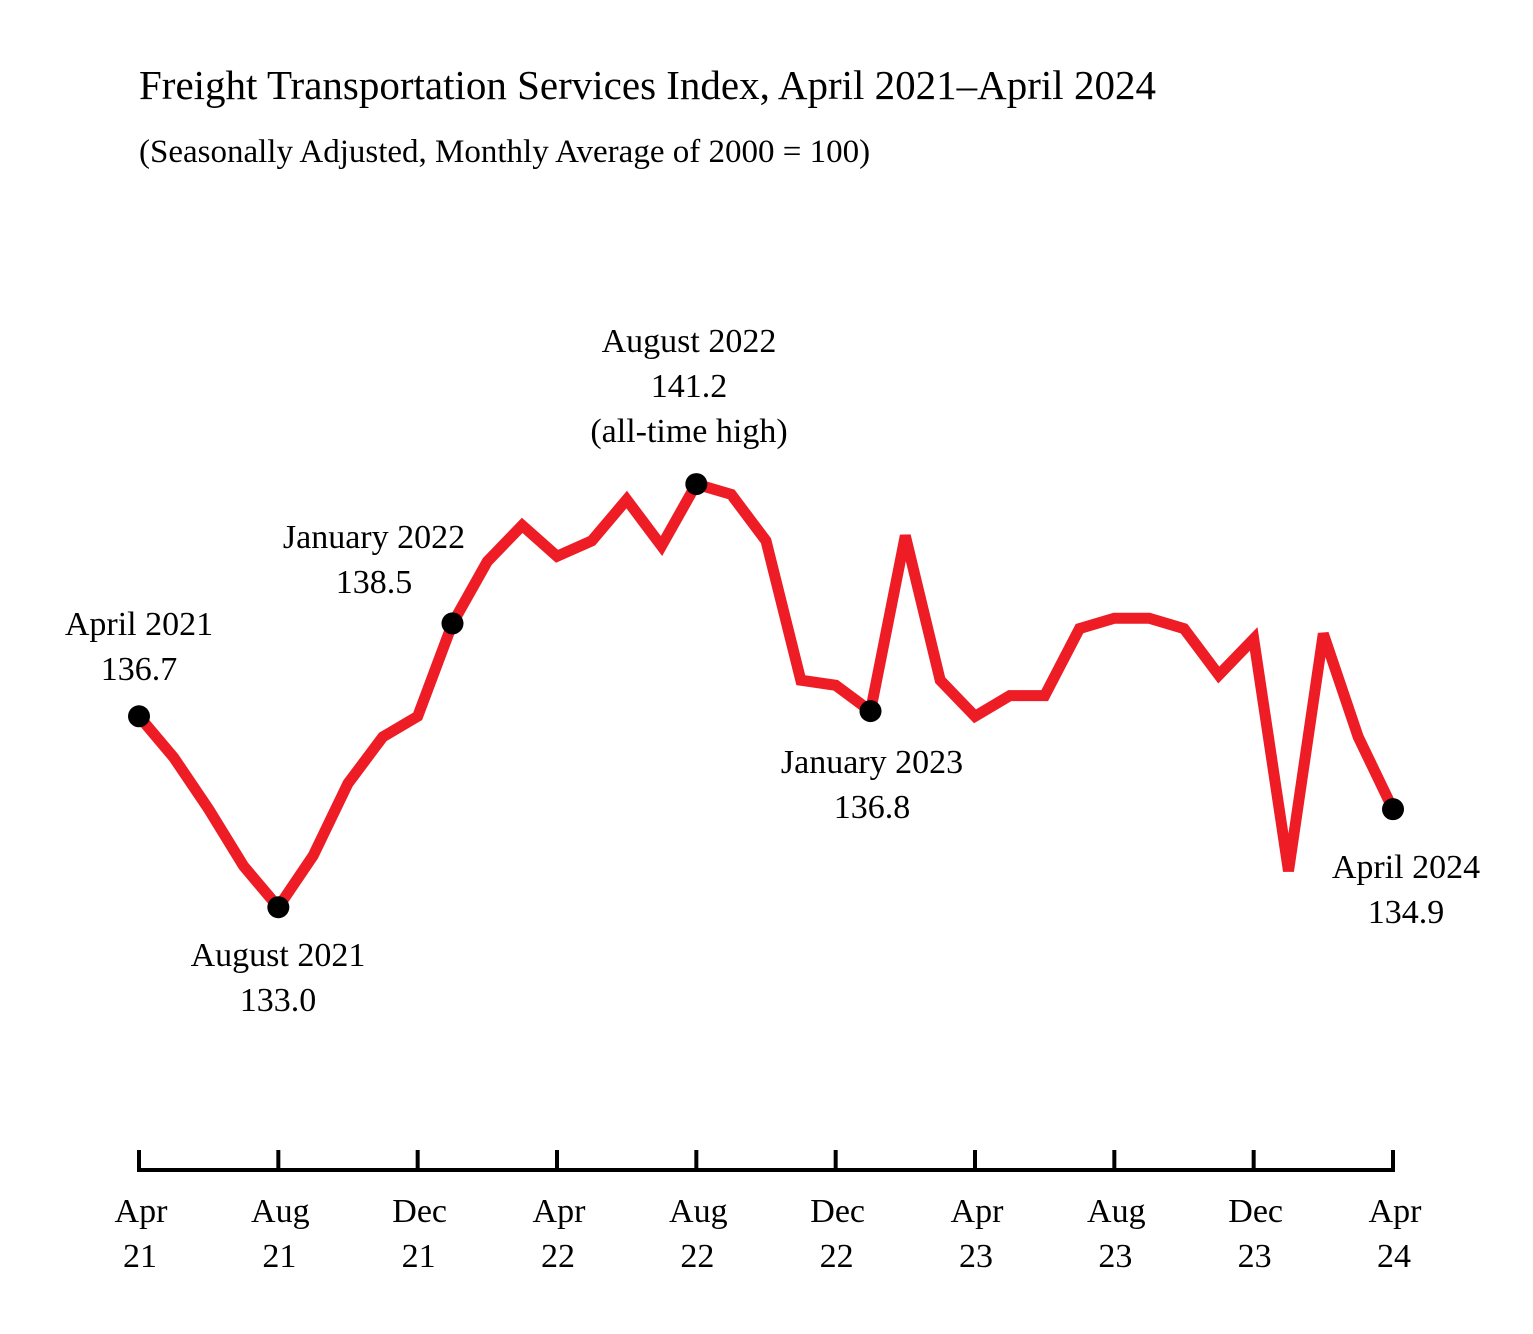 The width and height of the screenshot is (1533, 1334). I want to click on annotation-label: August 2021, so click(278, 955).